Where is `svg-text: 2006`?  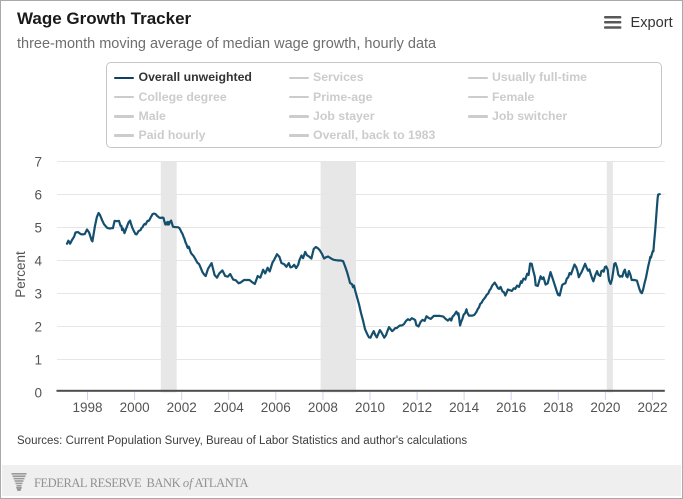
svg-text: 2006 is located at coordinates (276, 407).